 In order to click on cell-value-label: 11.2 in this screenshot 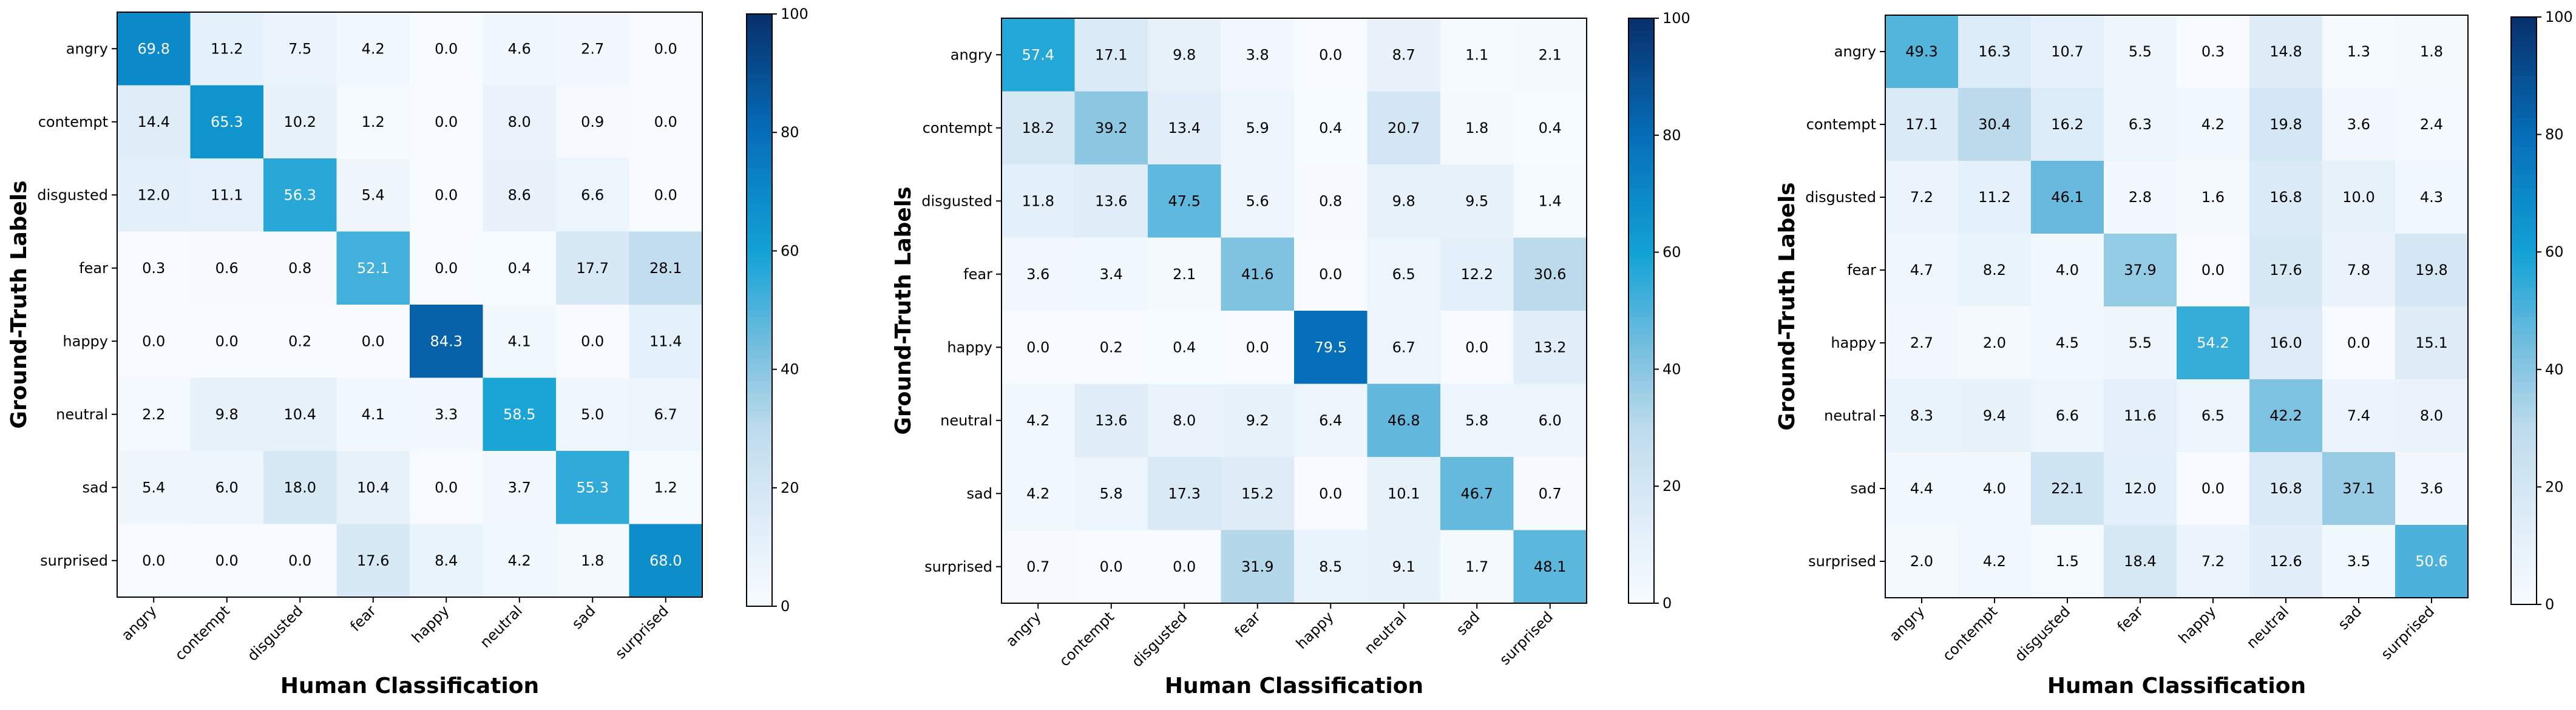, I will do `click(227, 48)`.